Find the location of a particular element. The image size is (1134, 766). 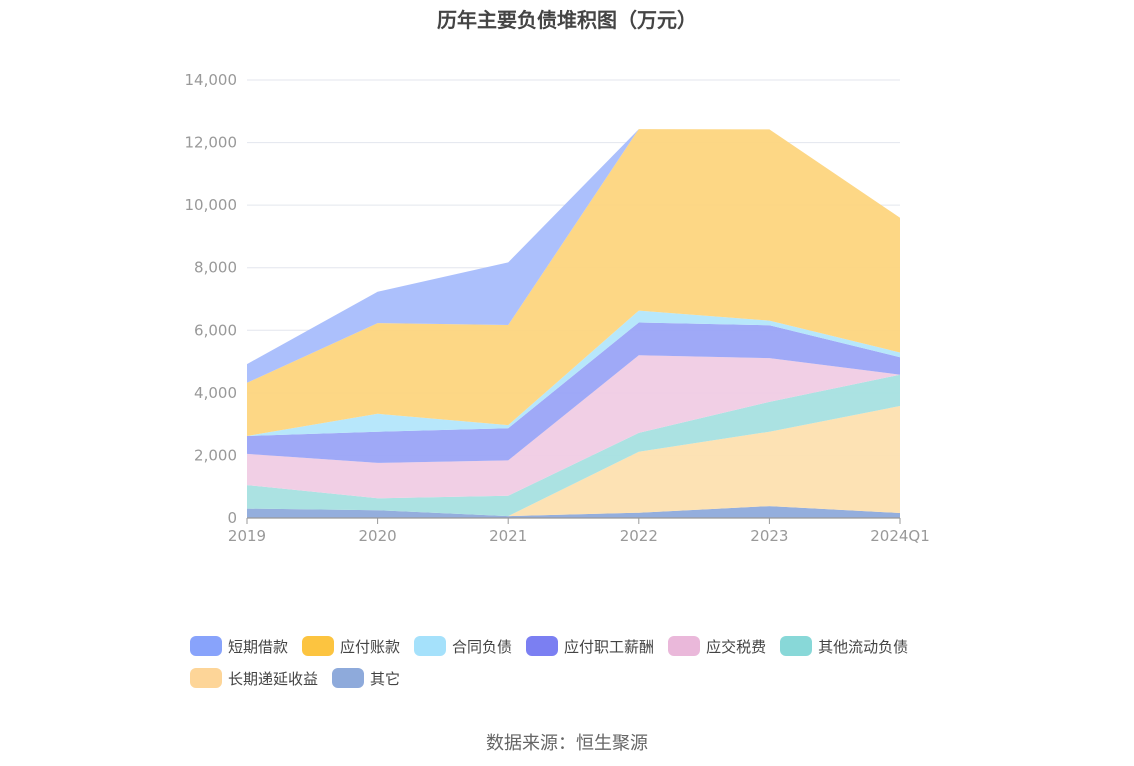

legend-label: 应交税费 is located at coordinates (736, 646).